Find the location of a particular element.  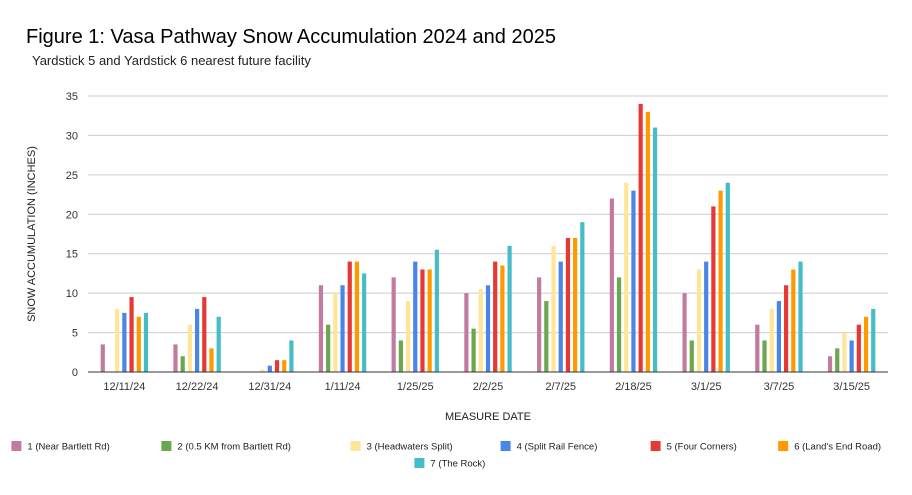

x-tick-label: 12/31/24 is located at coordinates (269, 387).